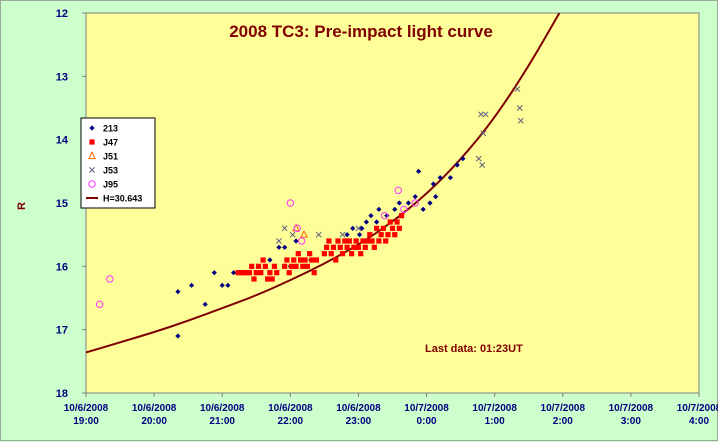 The width and height of the screenshot is (718, 442). What do you see at coordinates (92, 184) in the screenshot?
I see `legend-swatch-j95` at bounding box center [92, 184].